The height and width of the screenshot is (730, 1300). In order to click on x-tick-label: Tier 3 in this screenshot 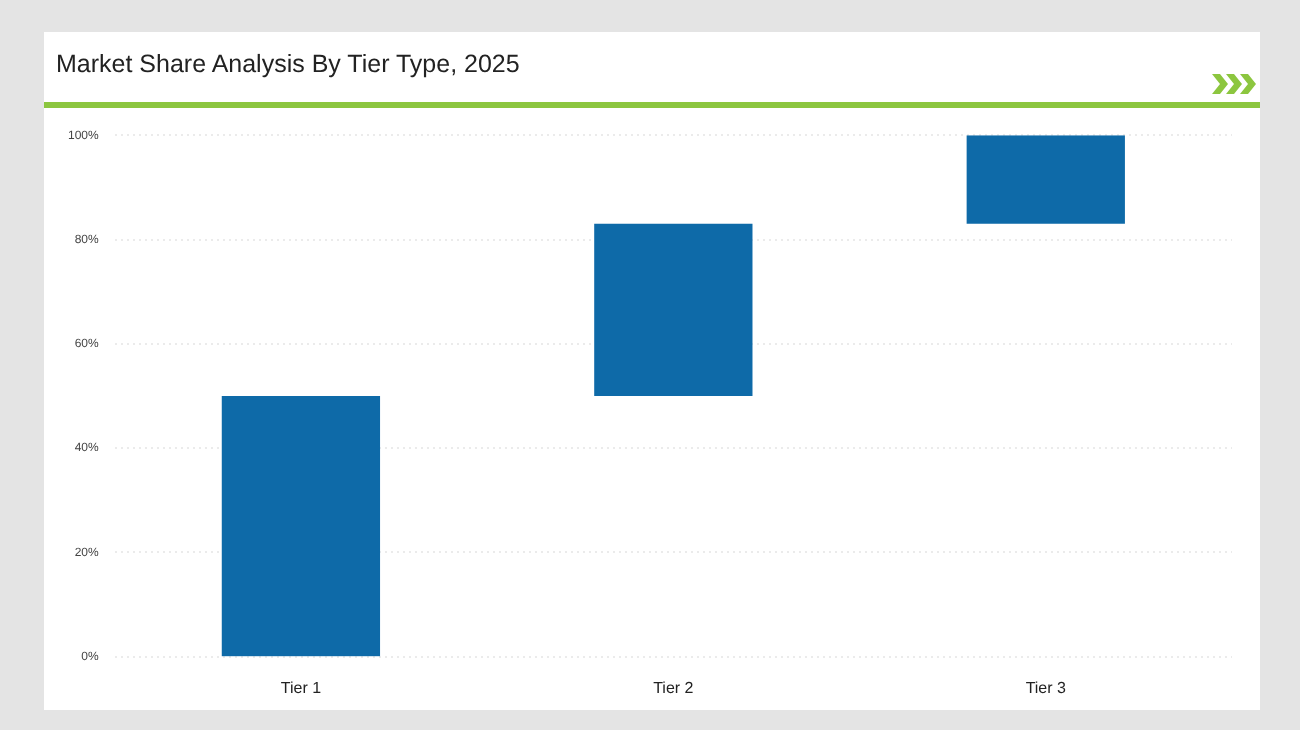, I will do `click(1046, 687)`.